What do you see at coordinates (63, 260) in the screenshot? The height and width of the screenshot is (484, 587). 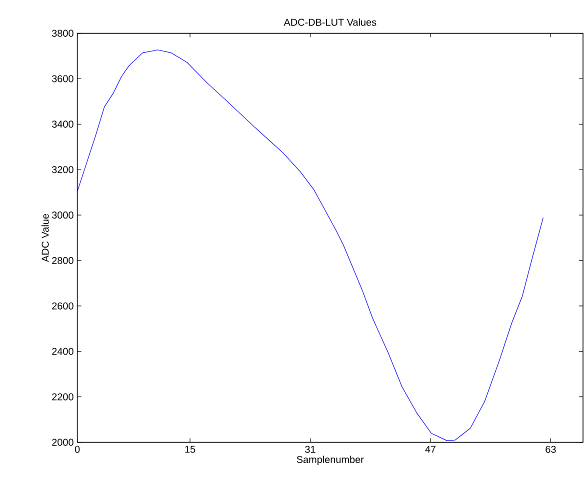 I see `y-tick-label: 2800` at bounding box center [63, 260].